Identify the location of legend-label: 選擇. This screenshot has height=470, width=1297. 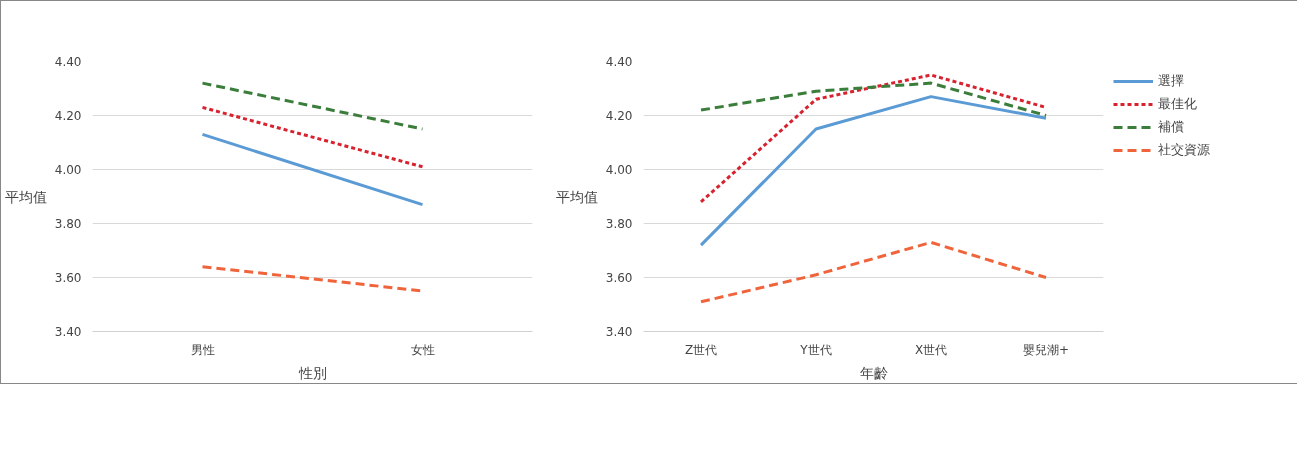
(1171, 81).